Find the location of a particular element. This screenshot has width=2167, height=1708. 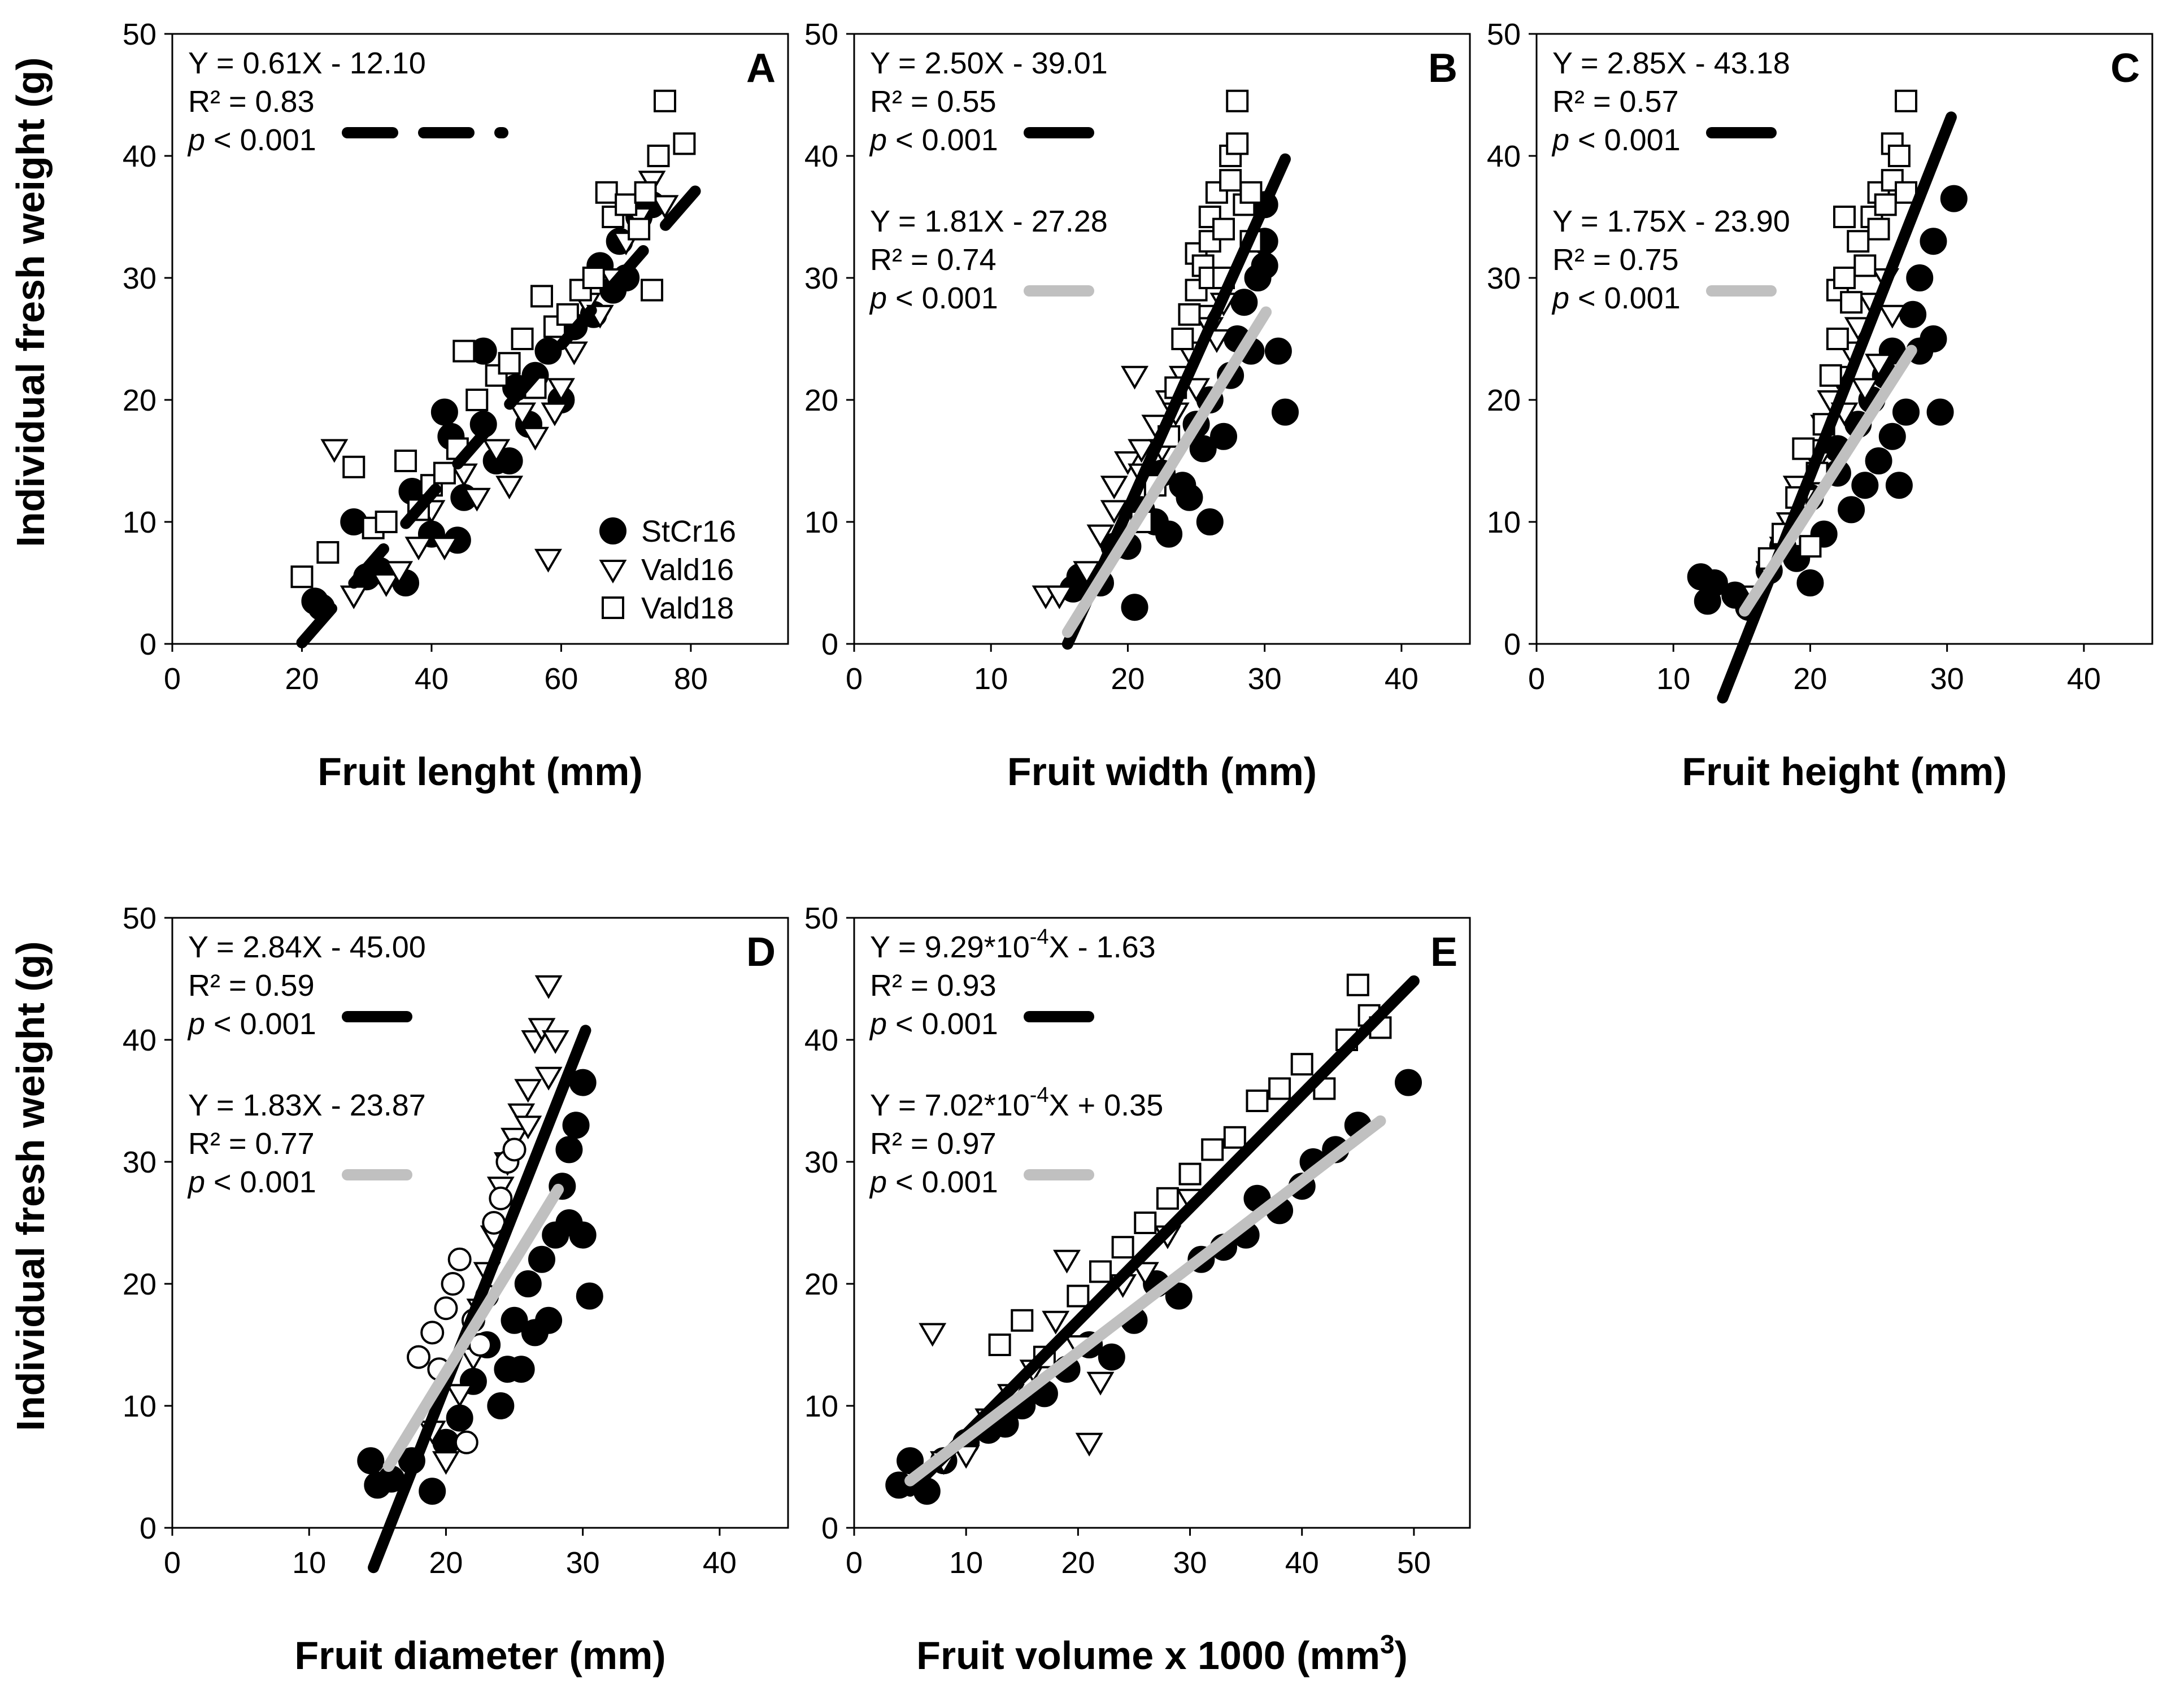

fit-annotation-1: Y = 2.85X - 43.18 R² = 0.57 p < 0.001 is located at coordinates (1670, 101).